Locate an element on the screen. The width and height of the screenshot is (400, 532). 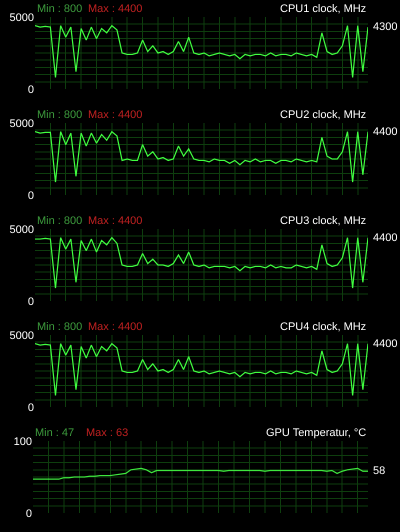
y-tick-label: 100 is located at coordinates (23, 442).